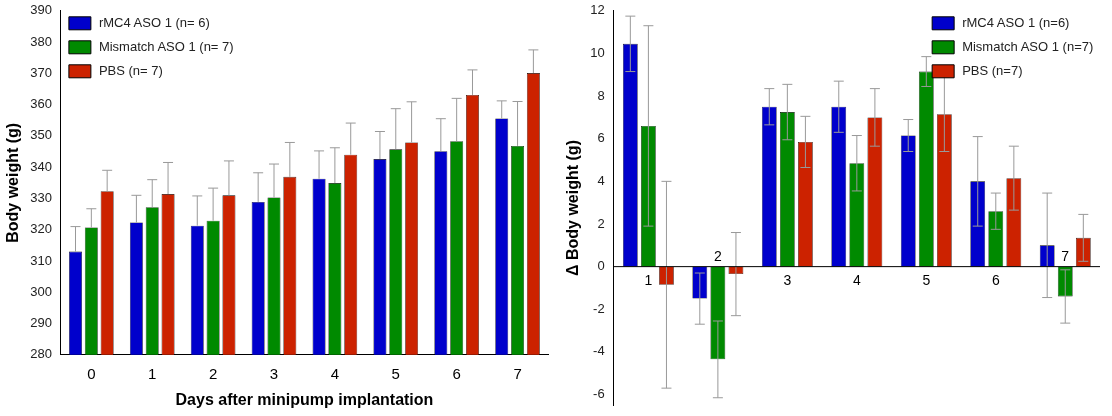 The image size is (1112, 416). Describe the element at coordinates (1028, 47) in the screenshot. I see `legend-label: Mismatch ASO 1 (n=7)` at that location.